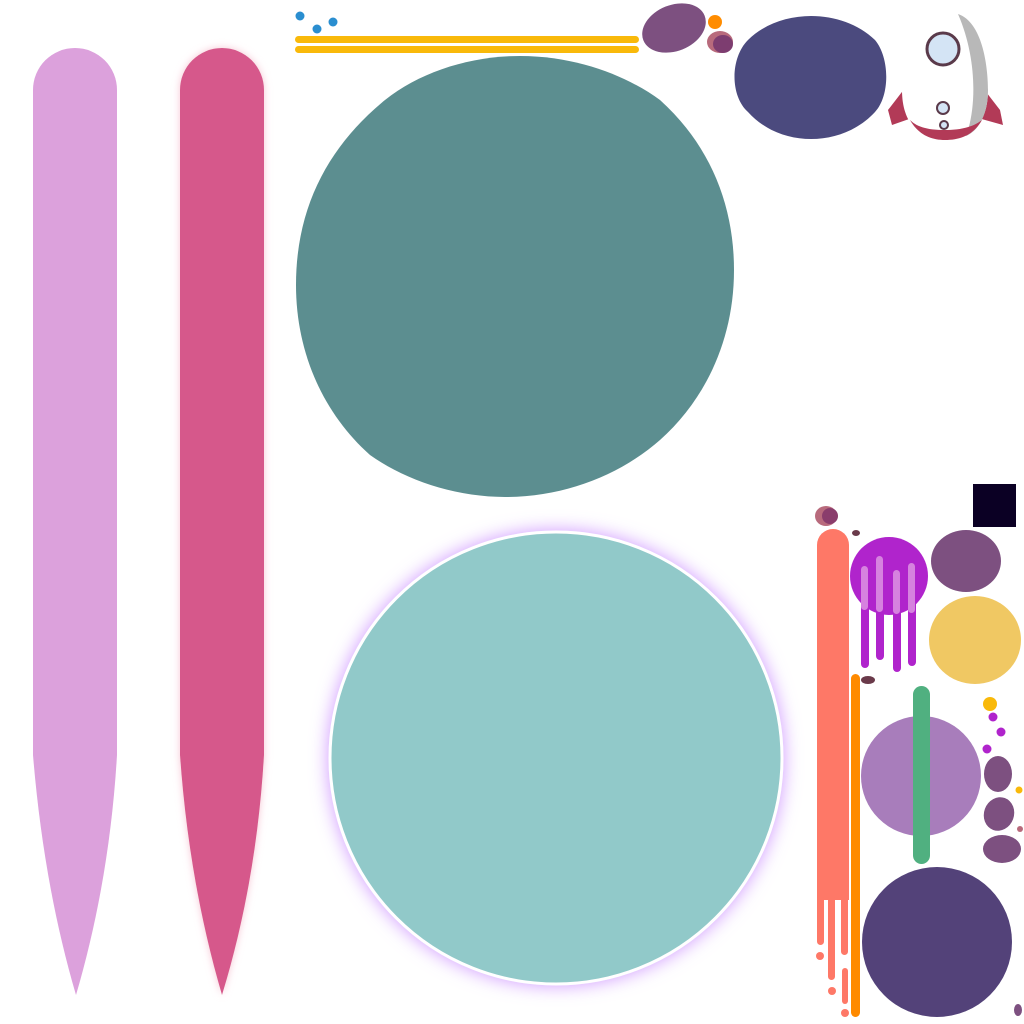 Image resolution: width=1024 pixels, height=1024 pixels. I want to click on navy-planet-lens, so click(810, 77).